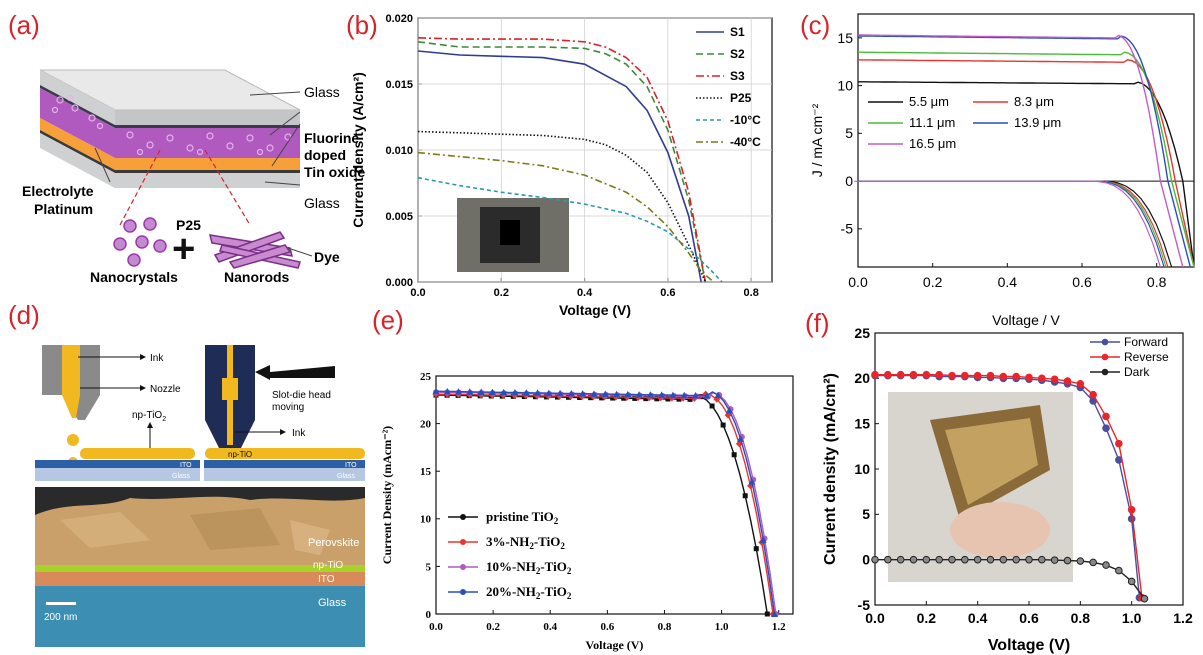 This screenshot has width=1203, height=655. I want to click on y-tick-label: 15, so click(862, 424).